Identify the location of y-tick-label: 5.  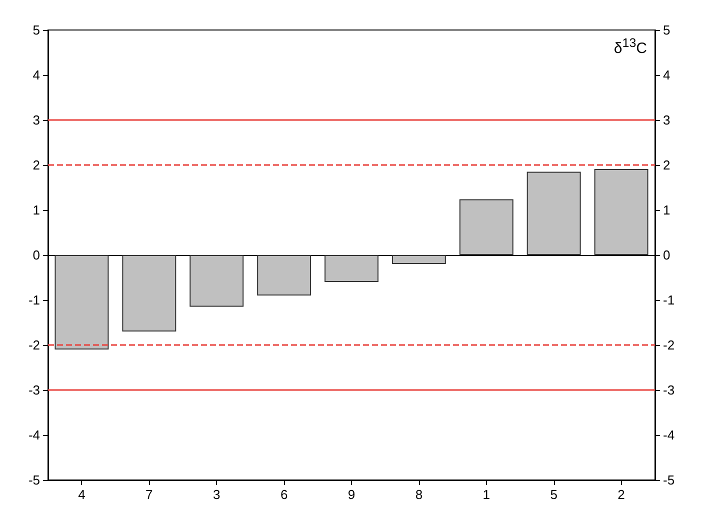
(36, 30).